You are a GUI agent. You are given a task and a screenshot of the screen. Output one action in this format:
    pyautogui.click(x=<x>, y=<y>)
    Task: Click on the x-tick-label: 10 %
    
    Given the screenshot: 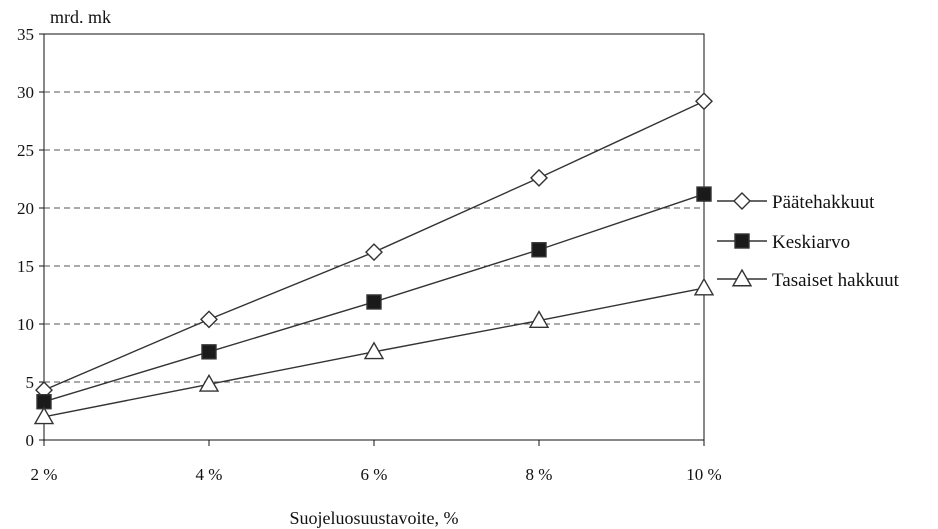 What is the action you would take?
    pyautogui.click(x=703, y=474)
    